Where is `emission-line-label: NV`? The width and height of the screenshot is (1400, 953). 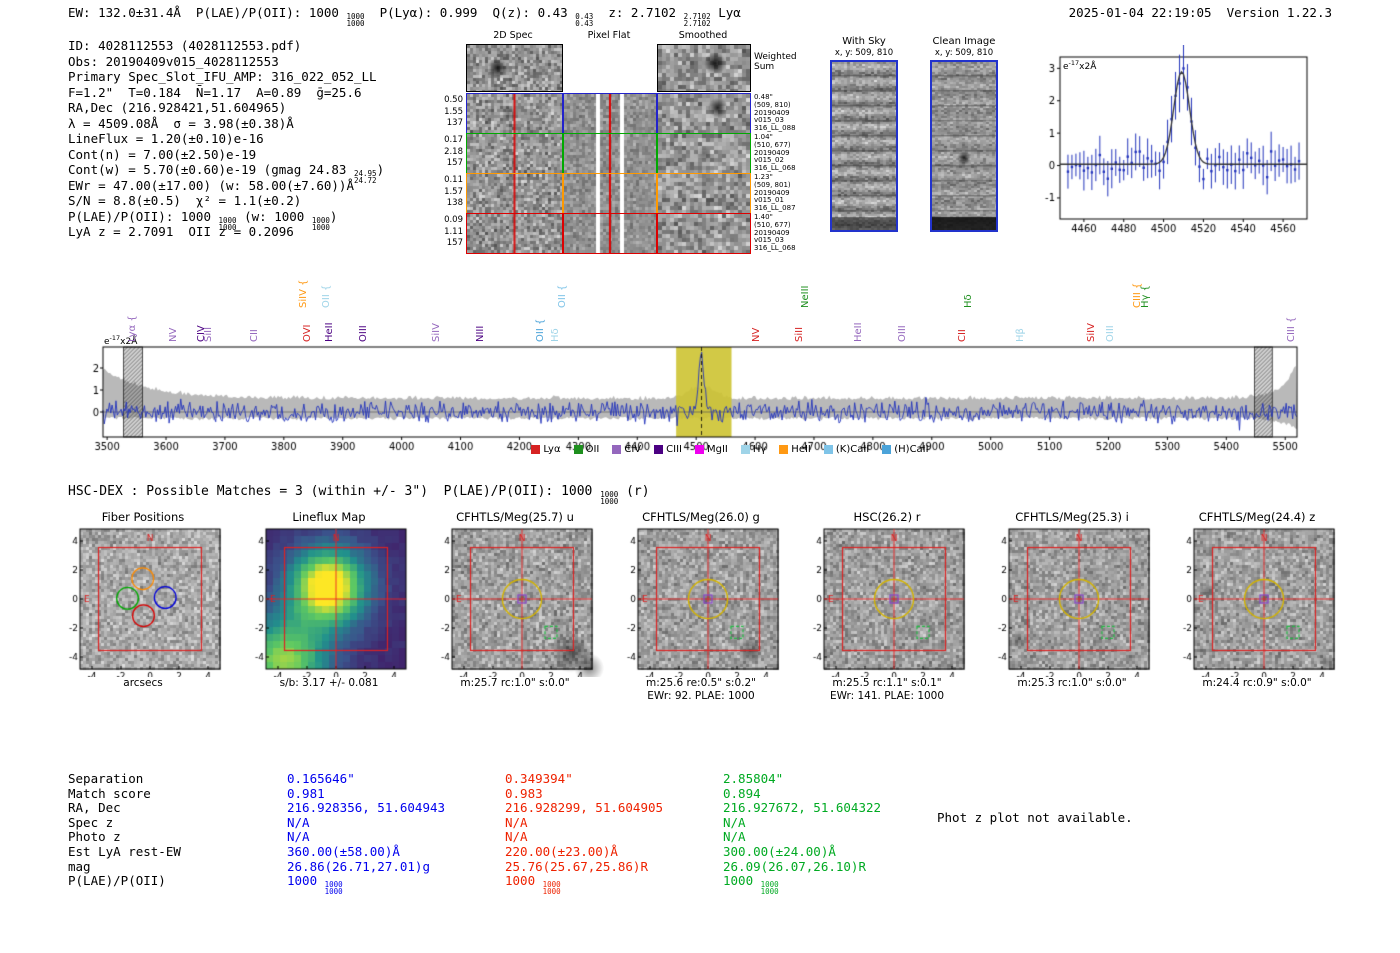 emission-line-label: NV is located at coordinates (757, 334).